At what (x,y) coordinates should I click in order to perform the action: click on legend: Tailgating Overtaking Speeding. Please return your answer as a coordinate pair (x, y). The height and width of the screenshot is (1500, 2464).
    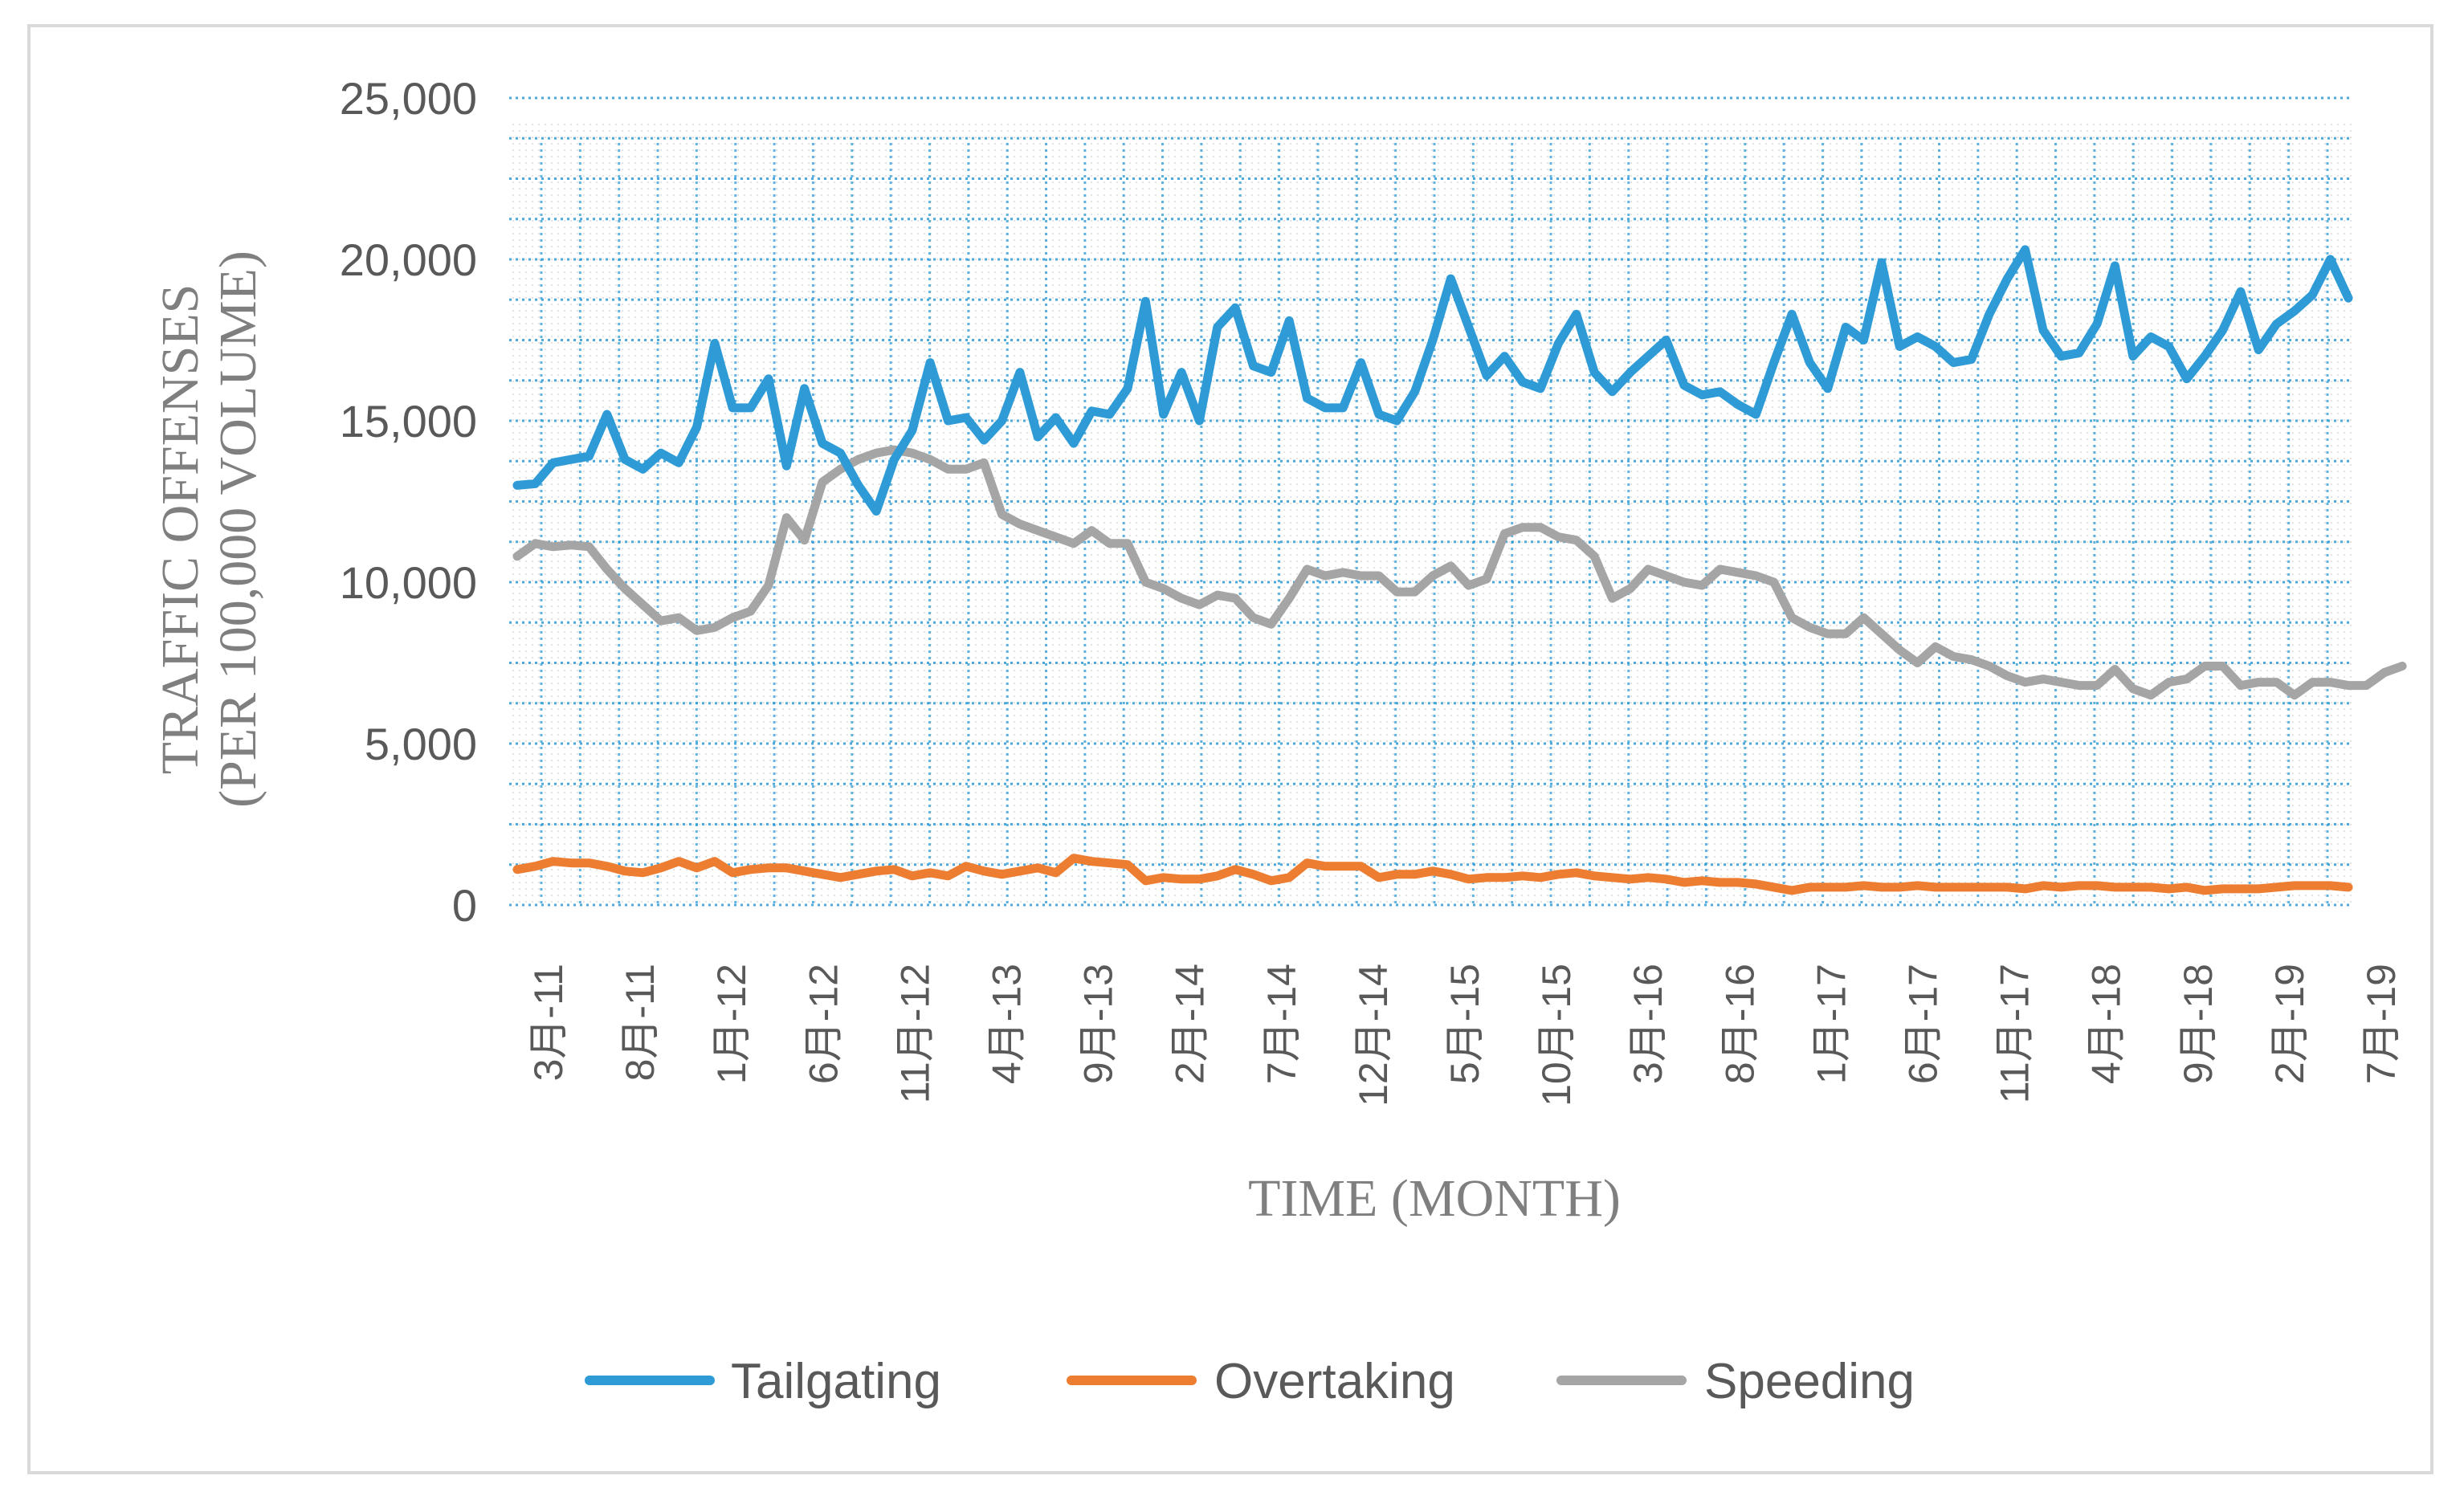
    Looking at the image, I should click on (1250, 1381).